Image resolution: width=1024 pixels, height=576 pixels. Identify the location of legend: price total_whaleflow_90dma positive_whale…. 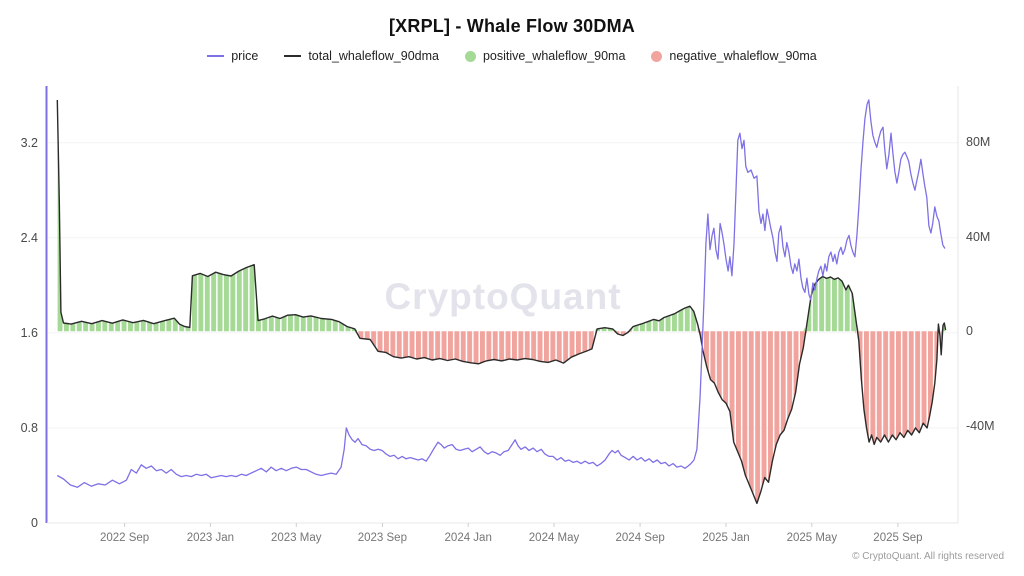
(512, 56).